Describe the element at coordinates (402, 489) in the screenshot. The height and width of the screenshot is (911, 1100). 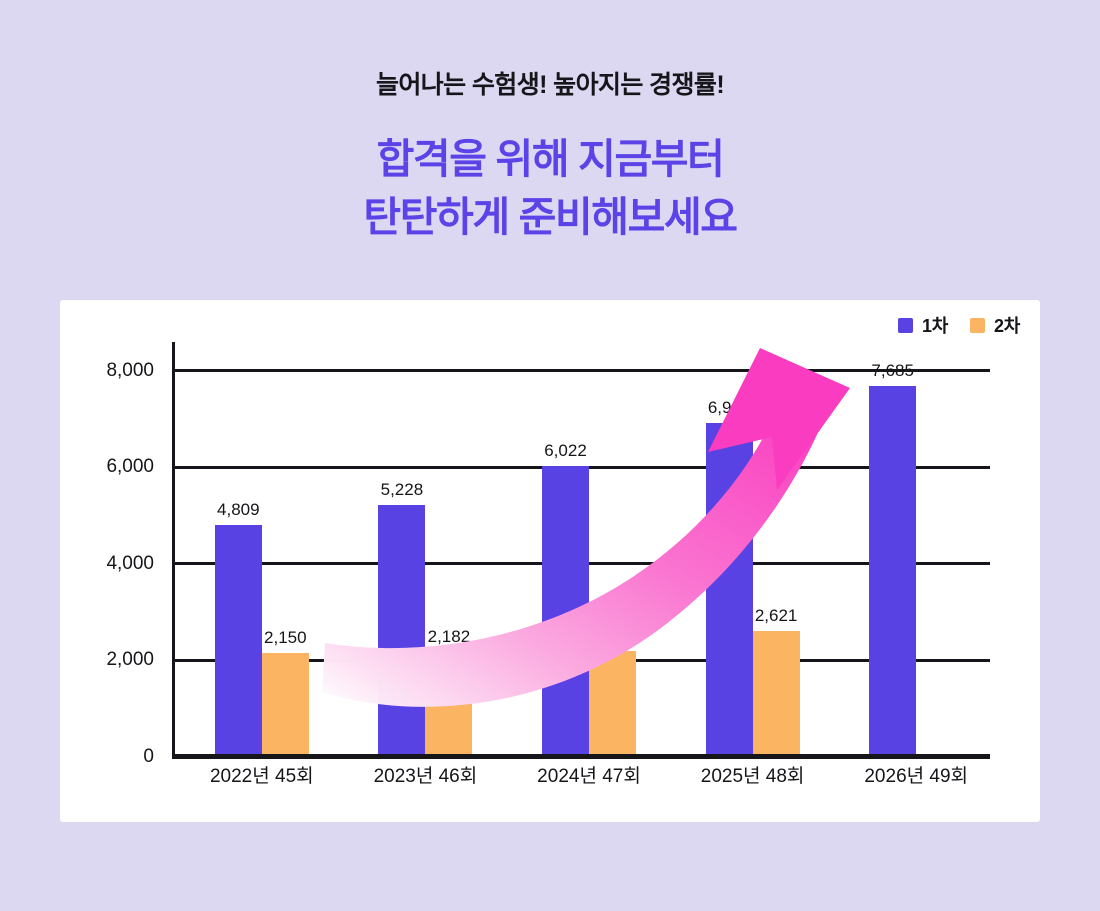
I see `bar-value-label: 5,228` at that location.